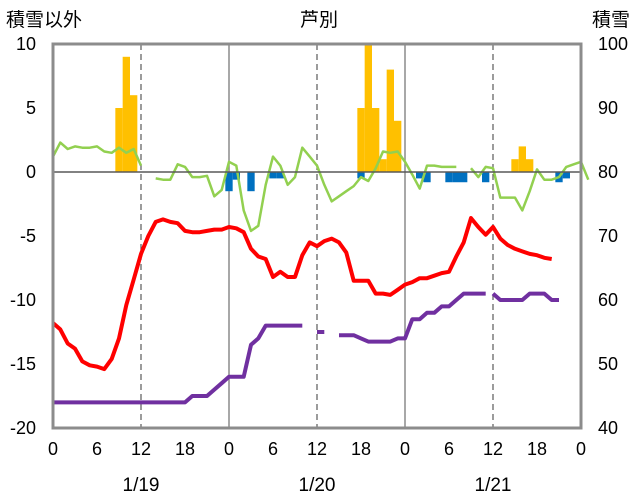 This screenshot has height=501, width=636. I want to click on date-label: 1/20, so click(317, 485).